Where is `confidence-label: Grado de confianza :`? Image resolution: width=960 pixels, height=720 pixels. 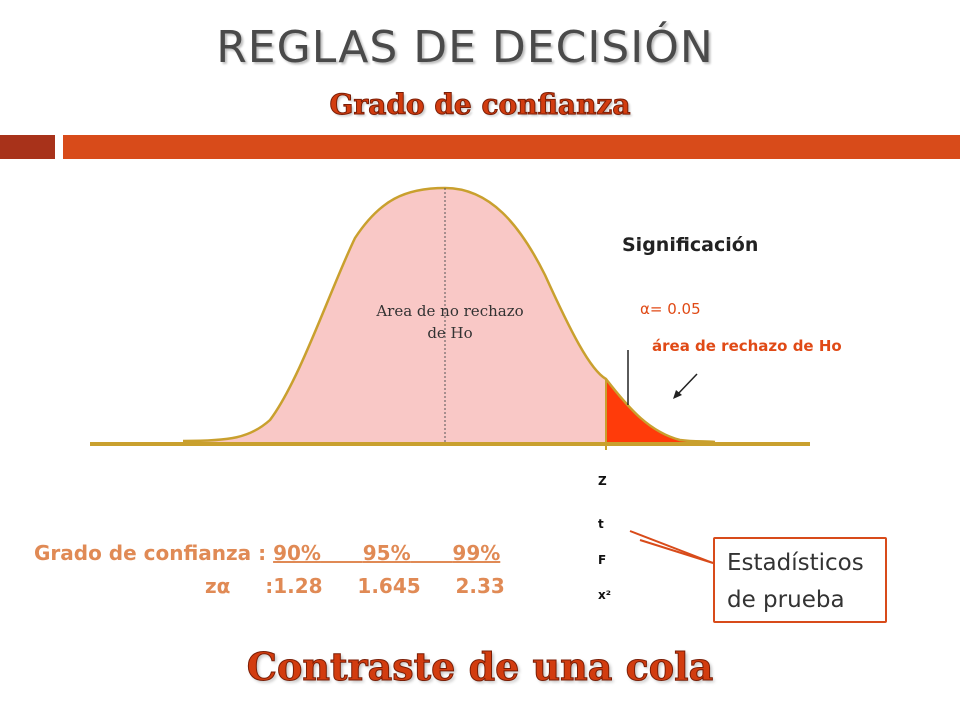
confidence-label: Grado de confianza : is located at coordinates (154, 553).